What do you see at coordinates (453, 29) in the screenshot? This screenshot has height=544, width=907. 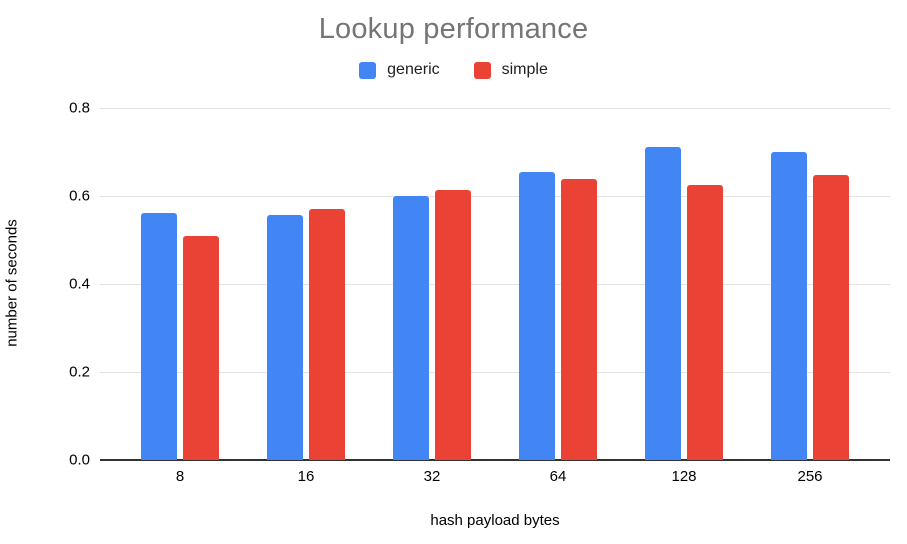 I see `chart-title: Lookup performance` at bounding box center [453, 29].